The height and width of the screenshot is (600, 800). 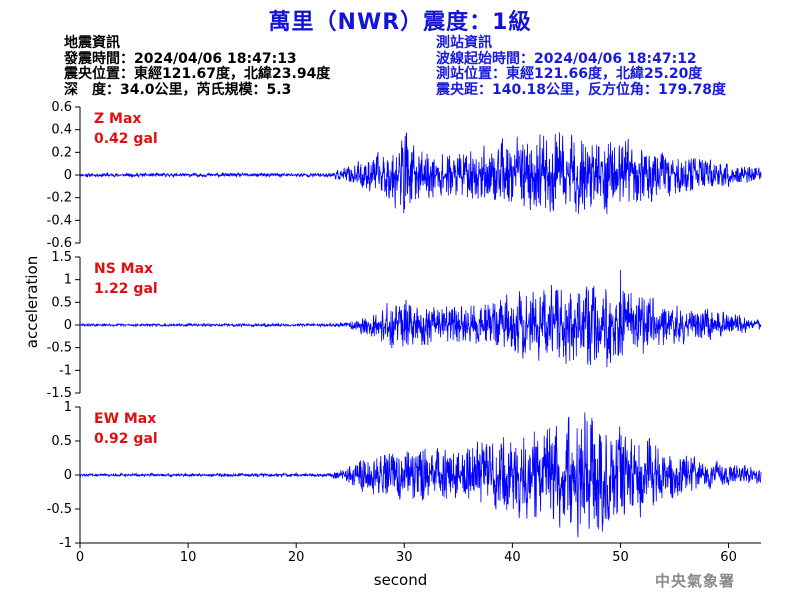 I want to click on station-info-heading: 測站資訊, so click(x=464, y=43).